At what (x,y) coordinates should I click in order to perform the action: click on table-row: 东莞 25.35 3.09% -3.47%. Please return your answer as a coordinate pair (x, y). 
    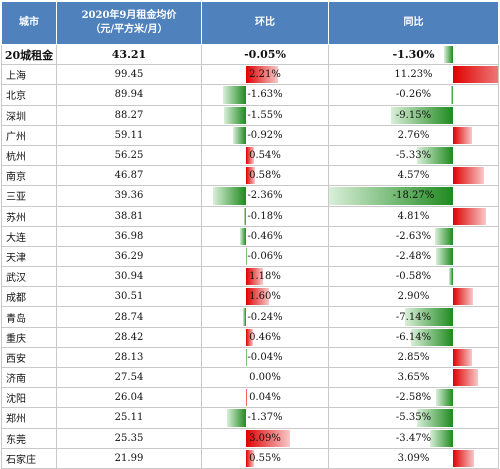
    Looking at the image, I should click on (250, 438).